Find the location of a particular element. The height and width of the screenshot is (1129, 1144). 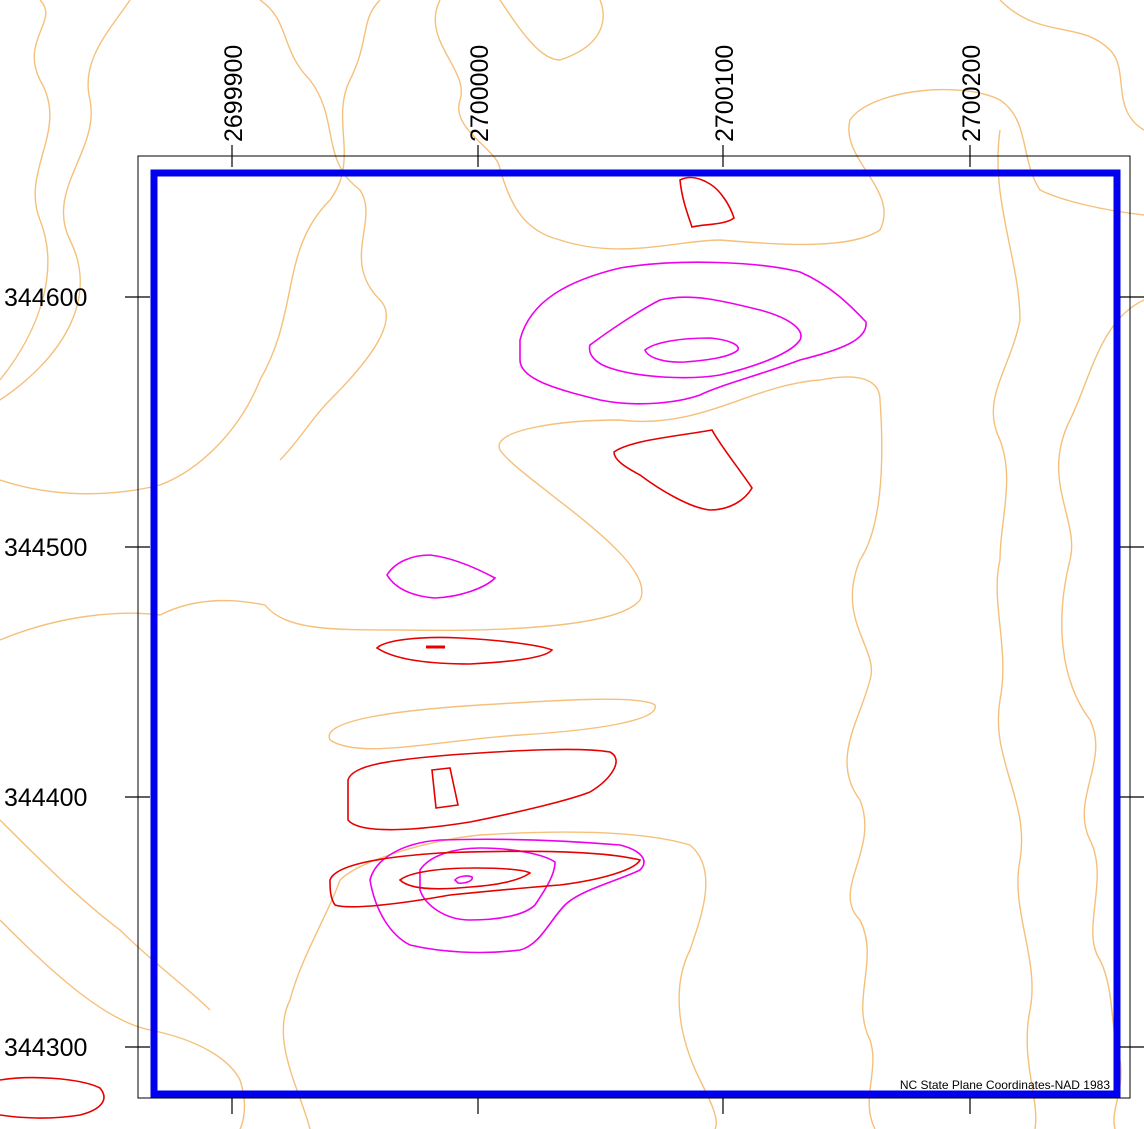

y-tick-labels: 344600 344500 344400 344300 is located at coordinates (45, 673).